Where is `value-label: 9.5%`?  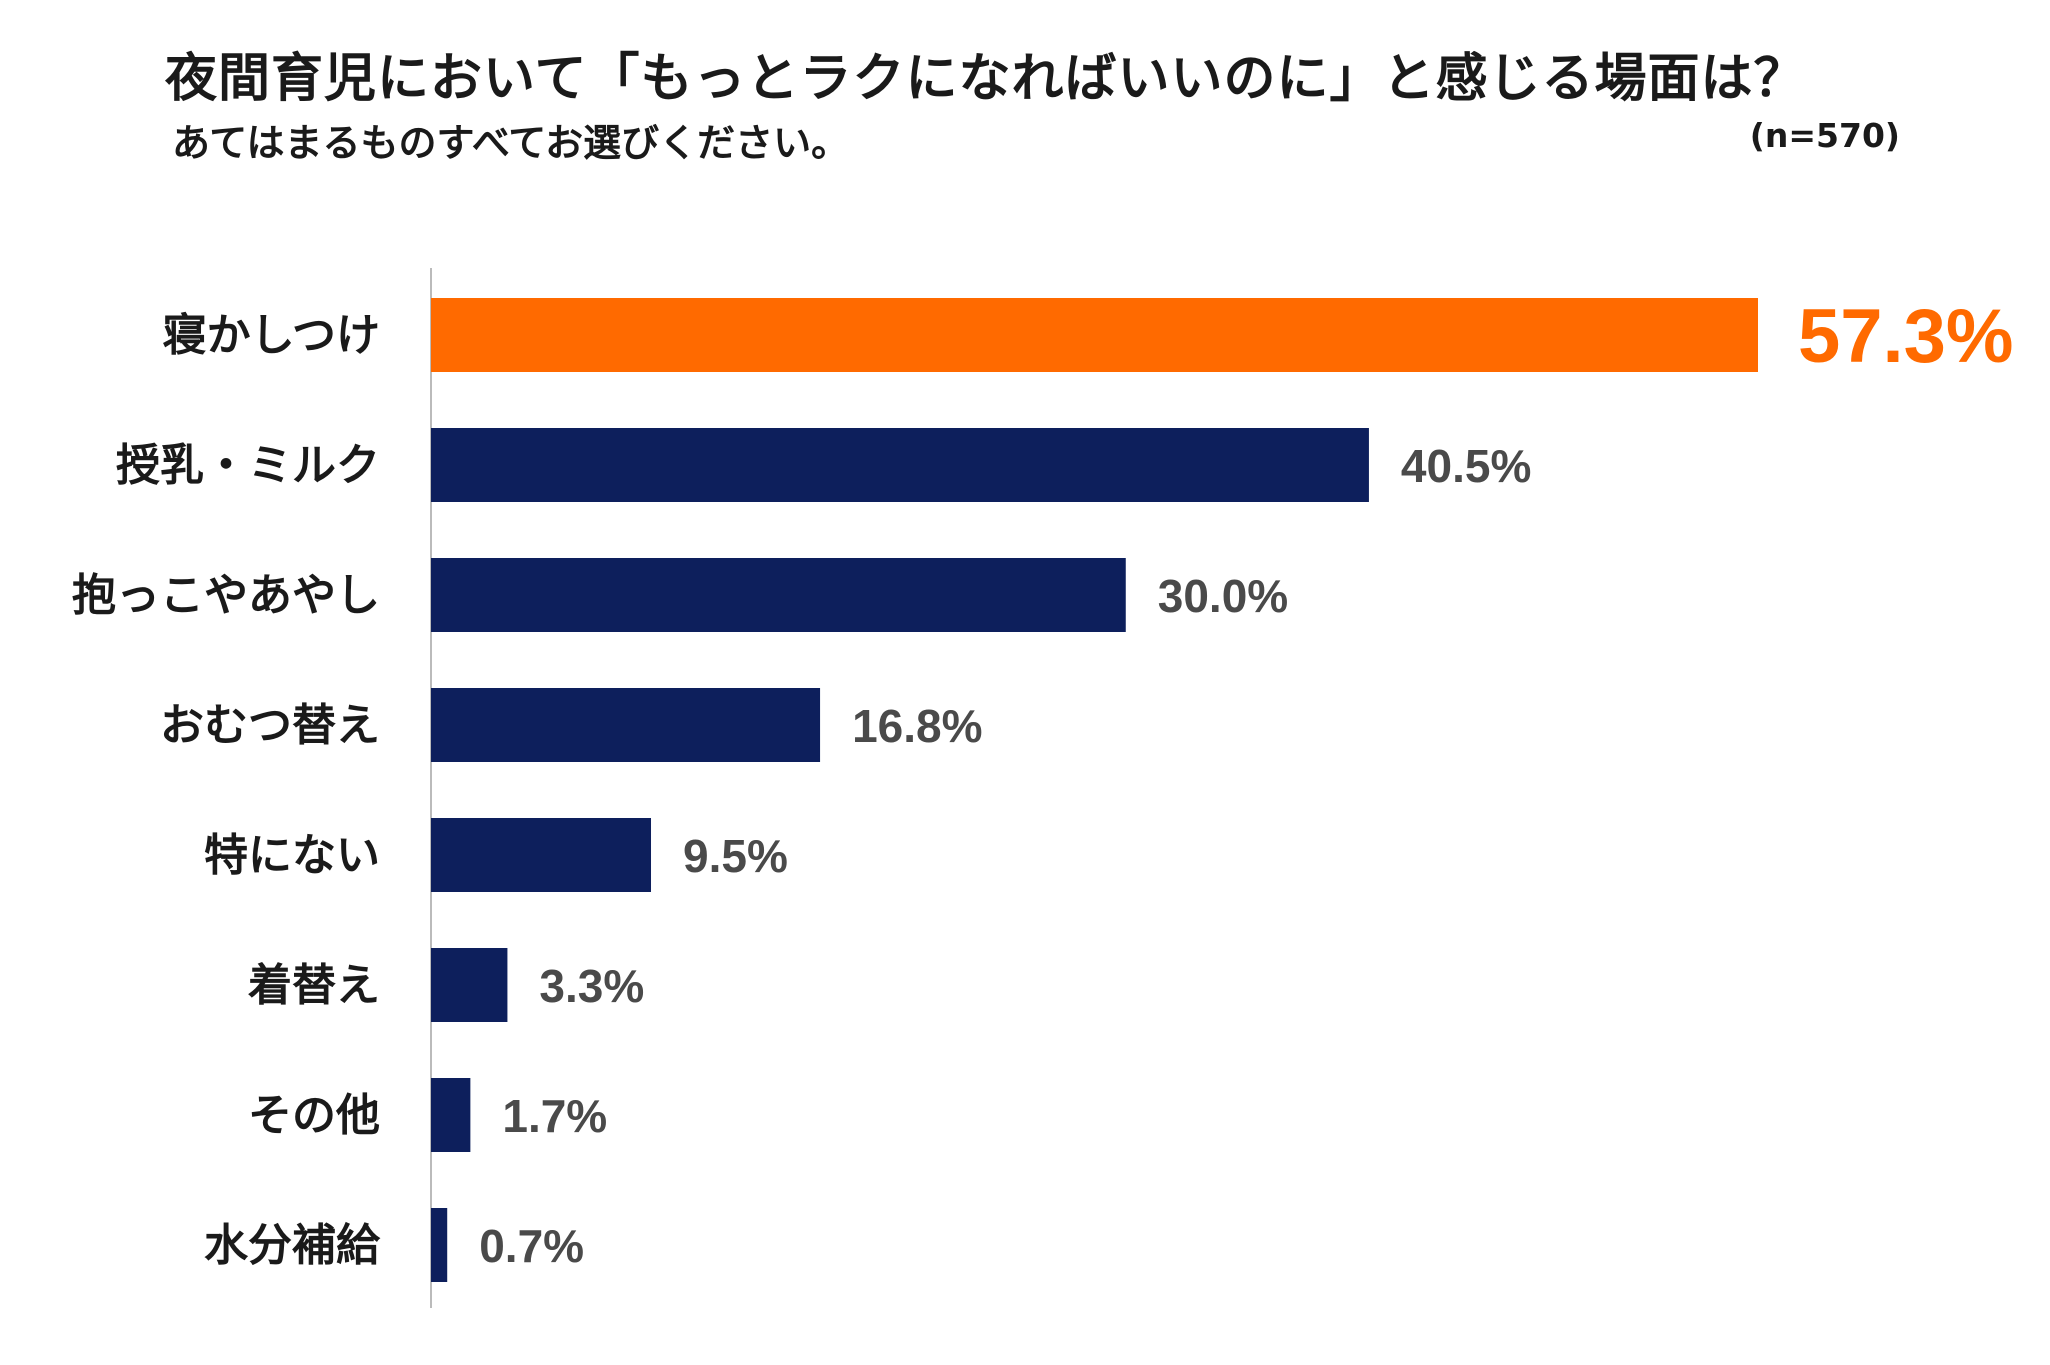 value-label: 9.5% is located at coordinates (735, 856).